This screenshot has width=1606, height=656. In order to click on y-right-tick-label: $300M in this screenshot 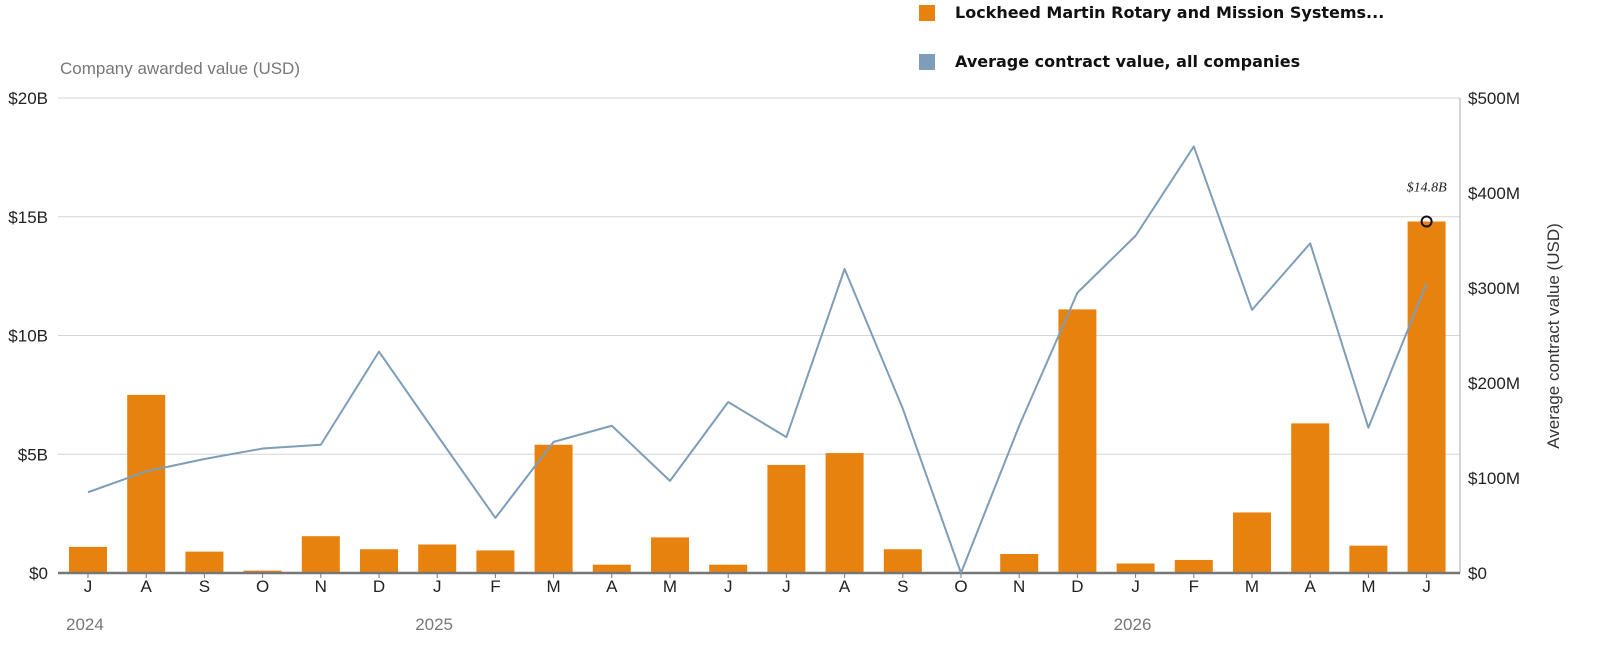, I will do `click(1494, 288)`.